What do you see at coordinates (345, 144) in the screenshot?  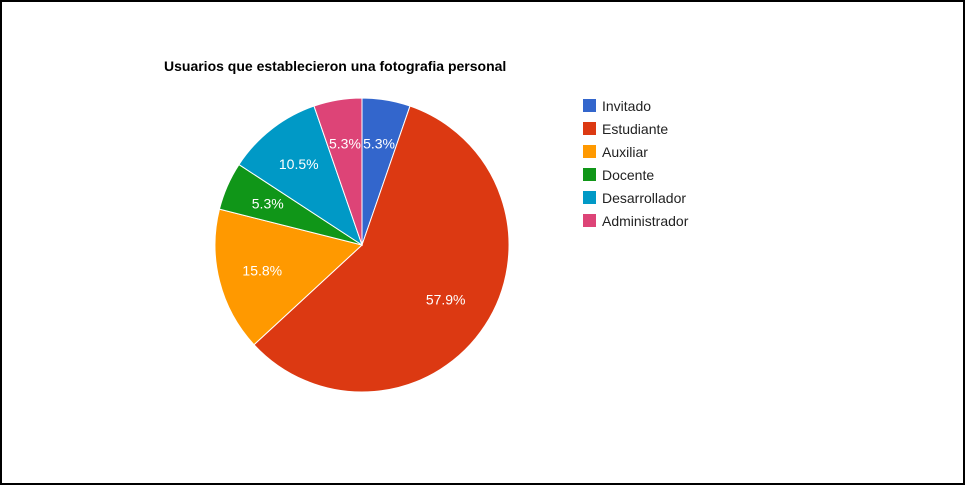 I see `slice-label-administrador: 5.3%` at bounding box center [345, 144].